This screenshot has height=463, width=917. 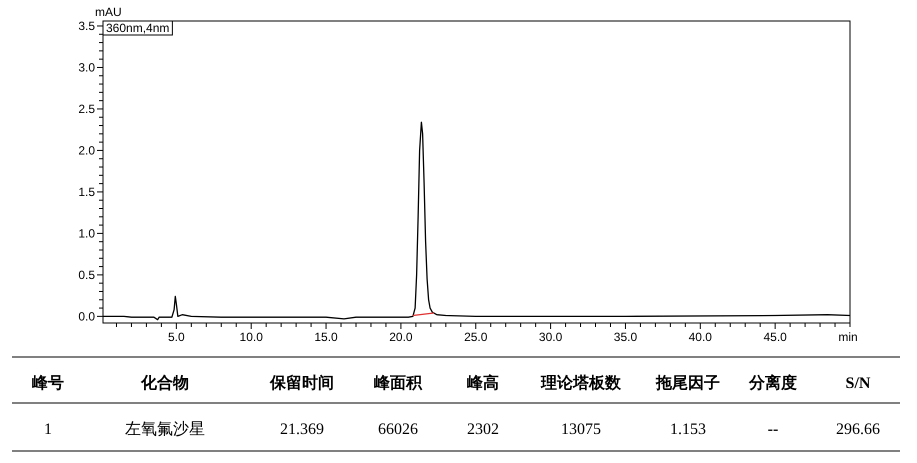 What do you see at coordinates (401, 337) in the screenshot?
I see `x-tick-label: 20.0` at bounding box center [401, 337].